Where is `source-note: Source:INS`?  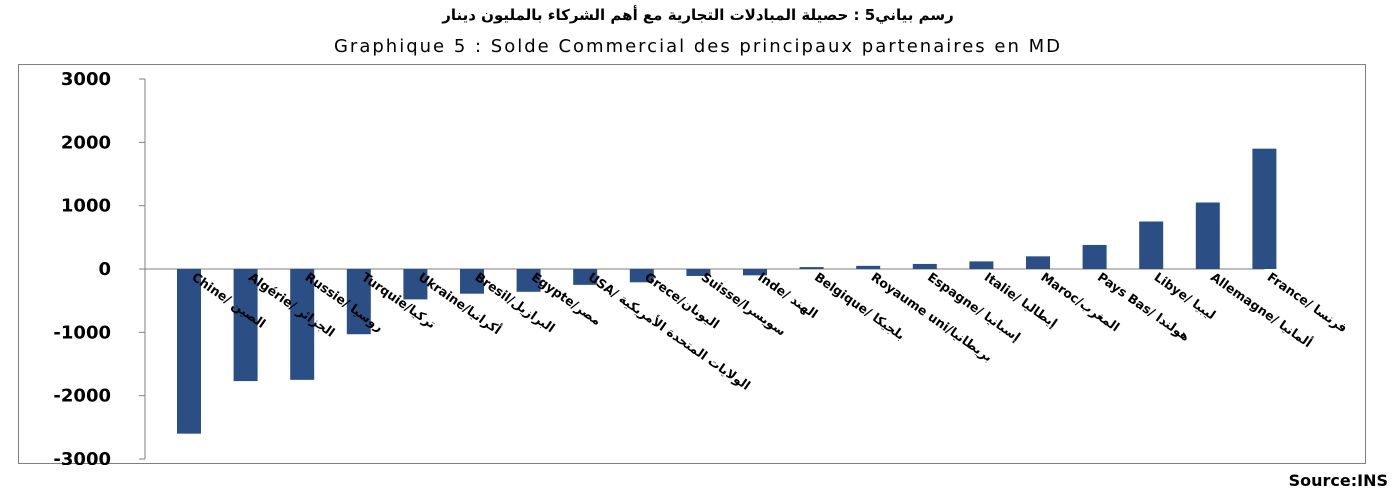
source-note: Source:INS is located at coordinates (1338, 480).